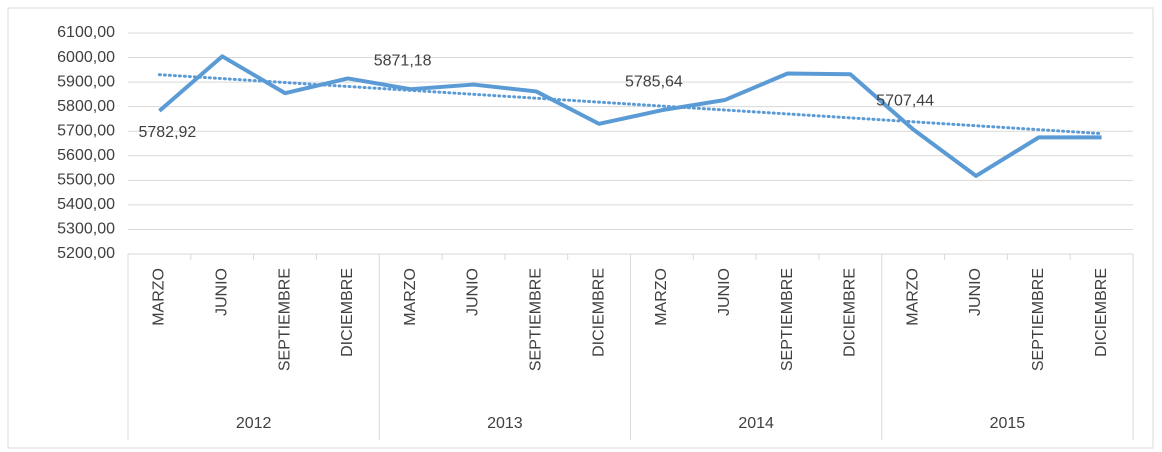  I want to click on data-label: 5785,64, so click(654, 81).